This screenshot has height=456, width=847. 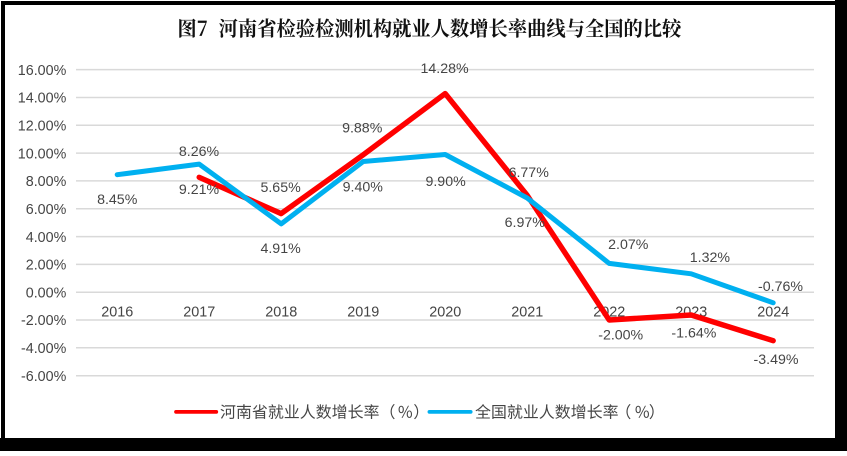 What do you see at coordinates (42, 71) in the screenshot?
I see `svg-text: 16.00%` at bounding box center [42, 71].